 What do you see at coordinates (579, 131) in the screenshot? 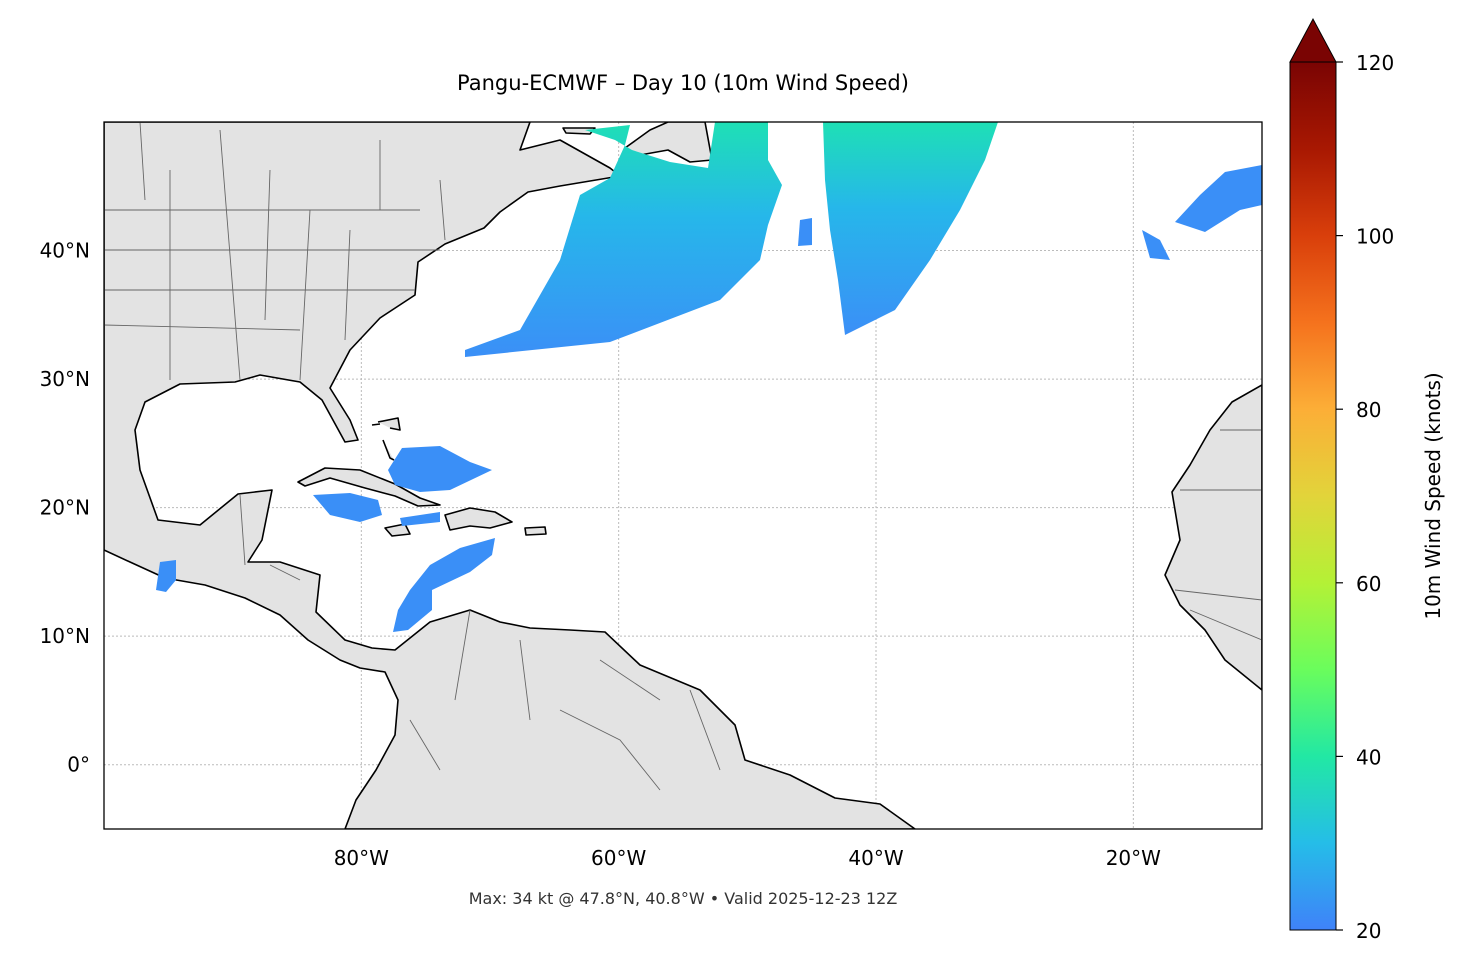
I see `land-pei` at bounding box center [579, 131].